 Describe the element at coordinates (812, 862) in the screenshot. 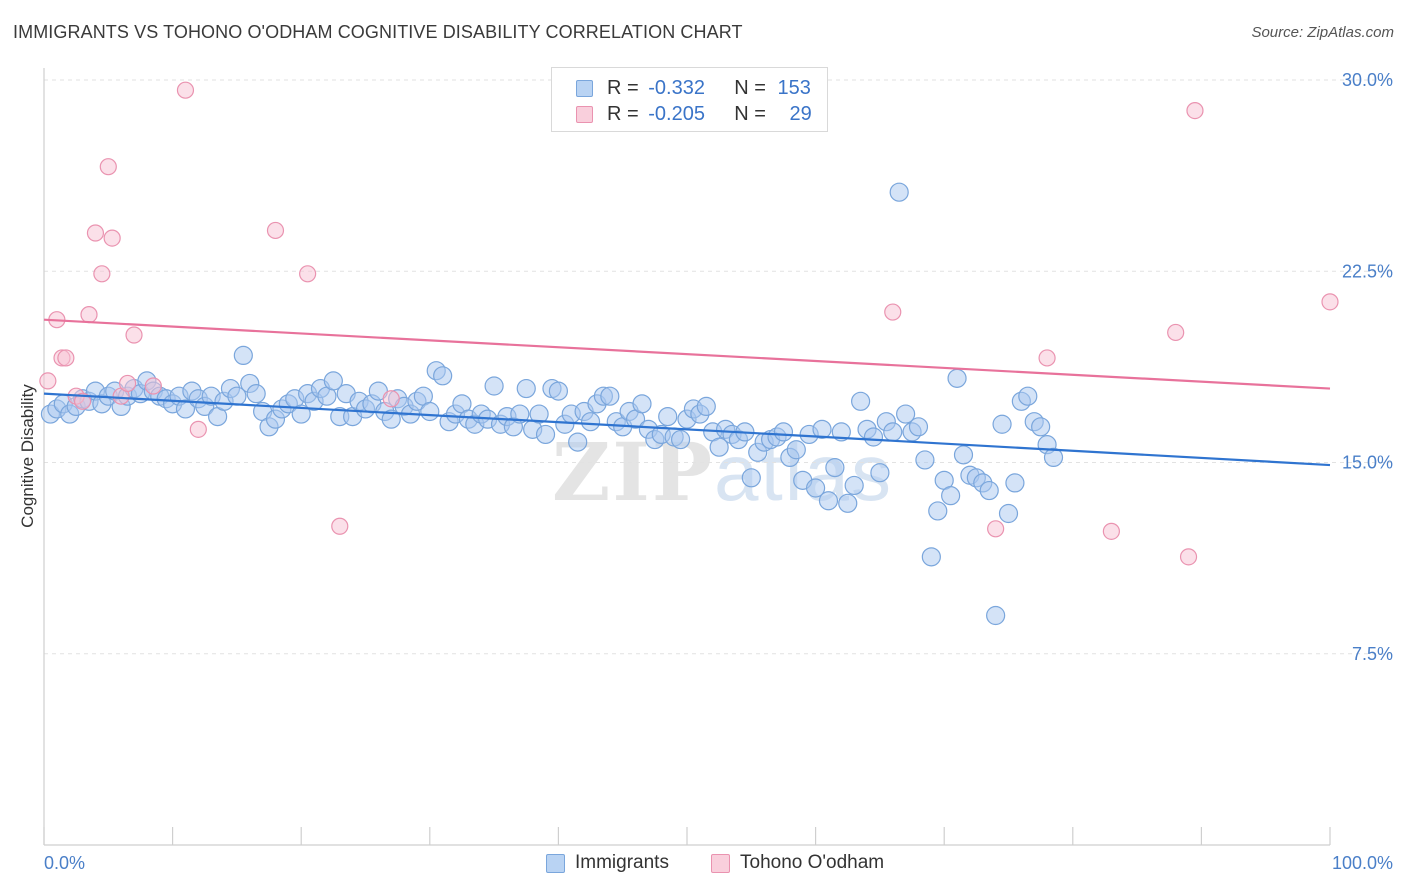

I see `legend-label-tohono: Tohono O'odham` at that location.